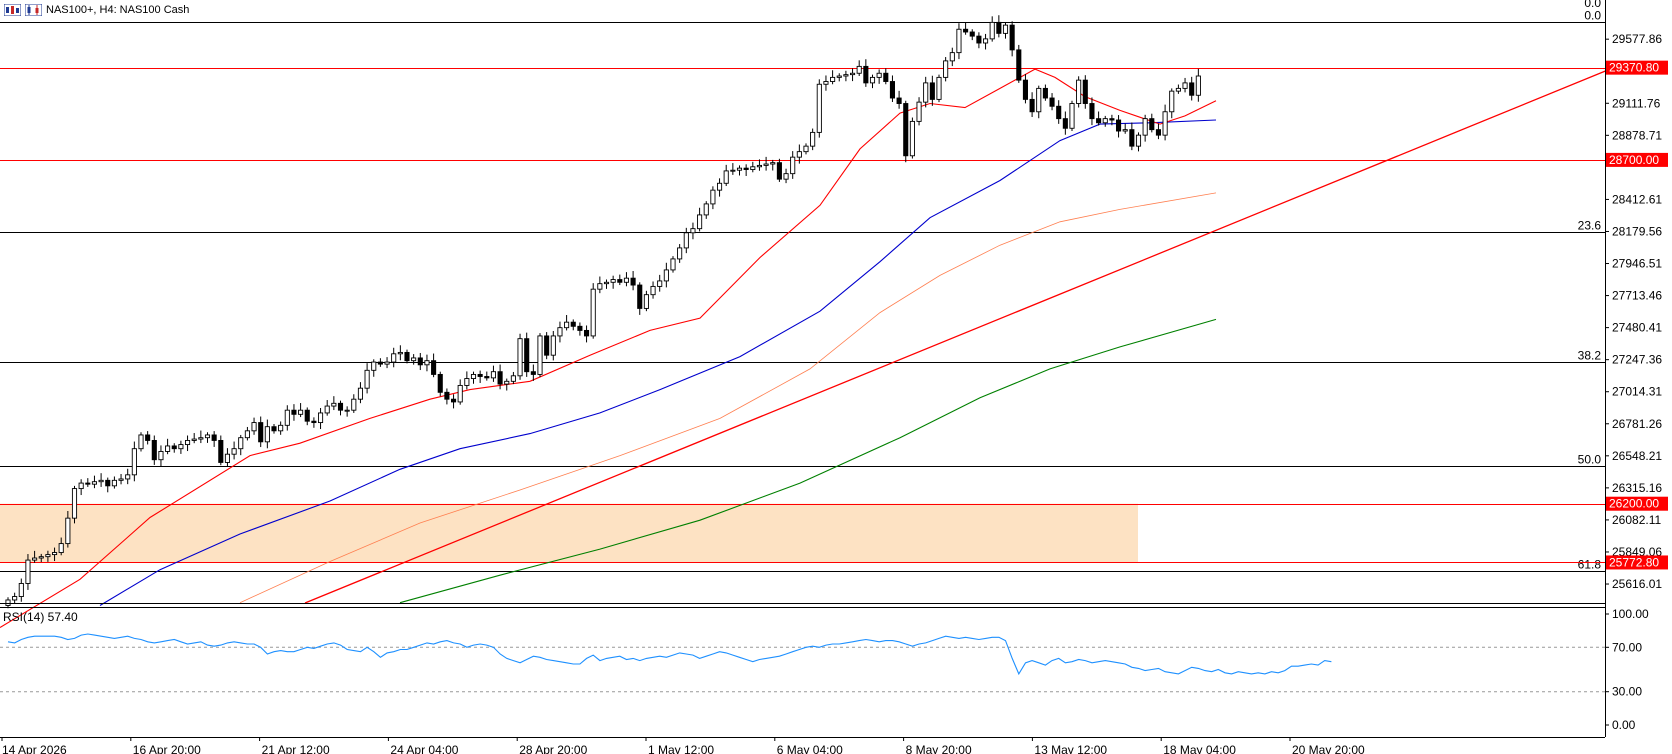  What do you see at coordinates (1634, 562) in the screenshot?
I see `price-tag-label: 25772.80` at bounding box center [1634, 562].